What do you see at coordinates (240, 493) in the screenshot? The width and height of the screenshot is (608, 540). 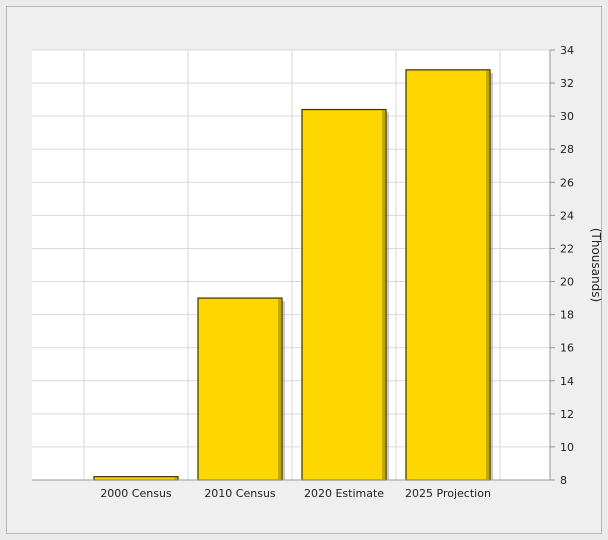 I see `x-tick-label: 2010 Census` at bounding box center [240, 493].